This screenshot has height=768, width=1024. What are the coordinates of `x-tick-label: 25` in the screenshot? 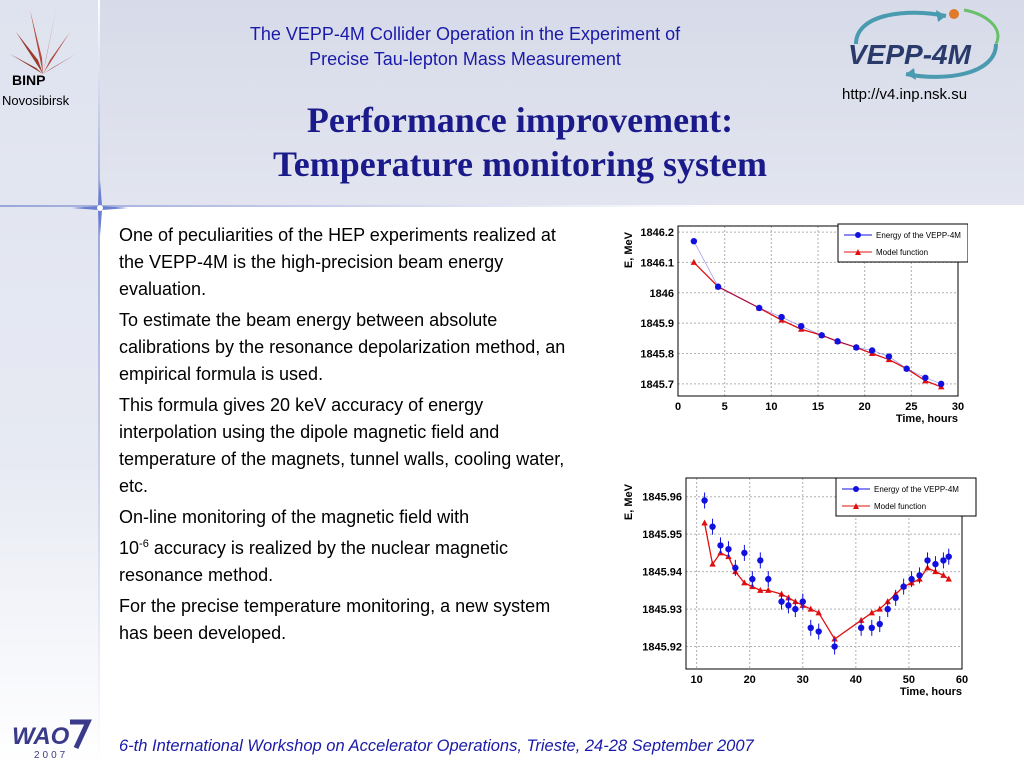 It's located at (911, 407).